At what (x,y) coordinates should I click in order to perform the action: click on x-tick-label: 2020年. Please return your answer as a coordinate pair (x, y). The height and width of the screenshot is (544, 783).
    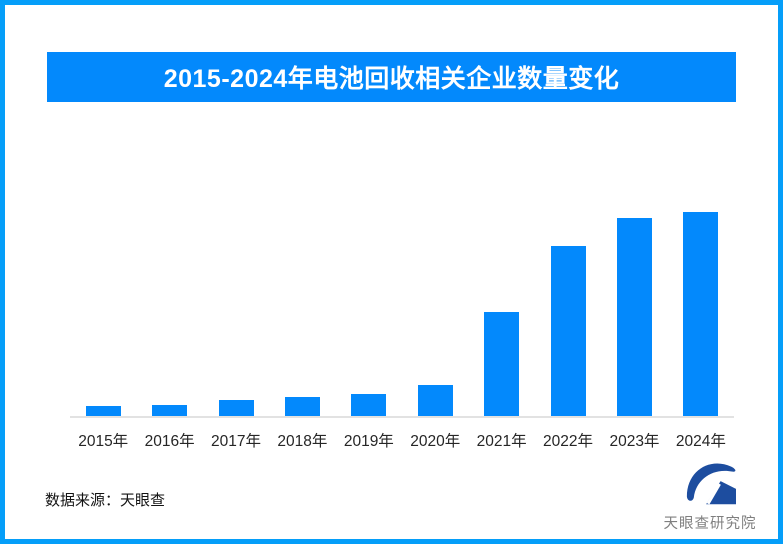
    Looking at the image, I should click on (435, 441).